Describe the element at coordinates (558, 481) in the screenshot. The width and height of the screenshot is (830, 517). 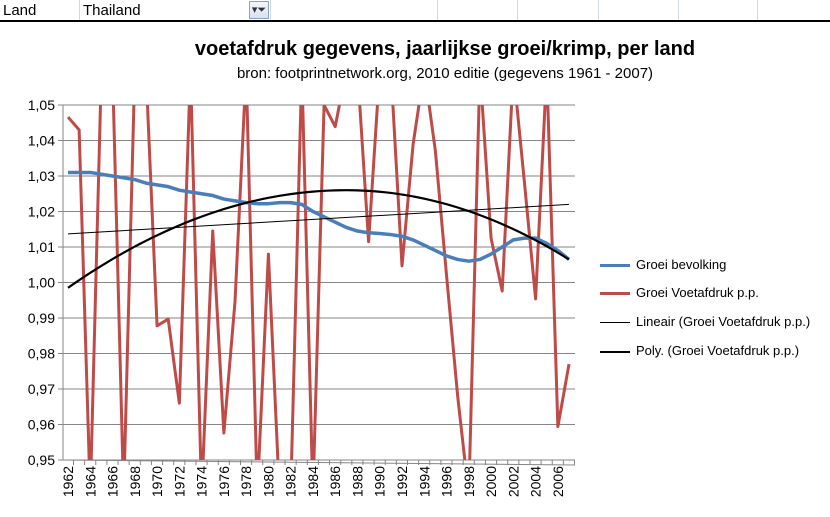
I see `x-tick-label: 2006` at that location.